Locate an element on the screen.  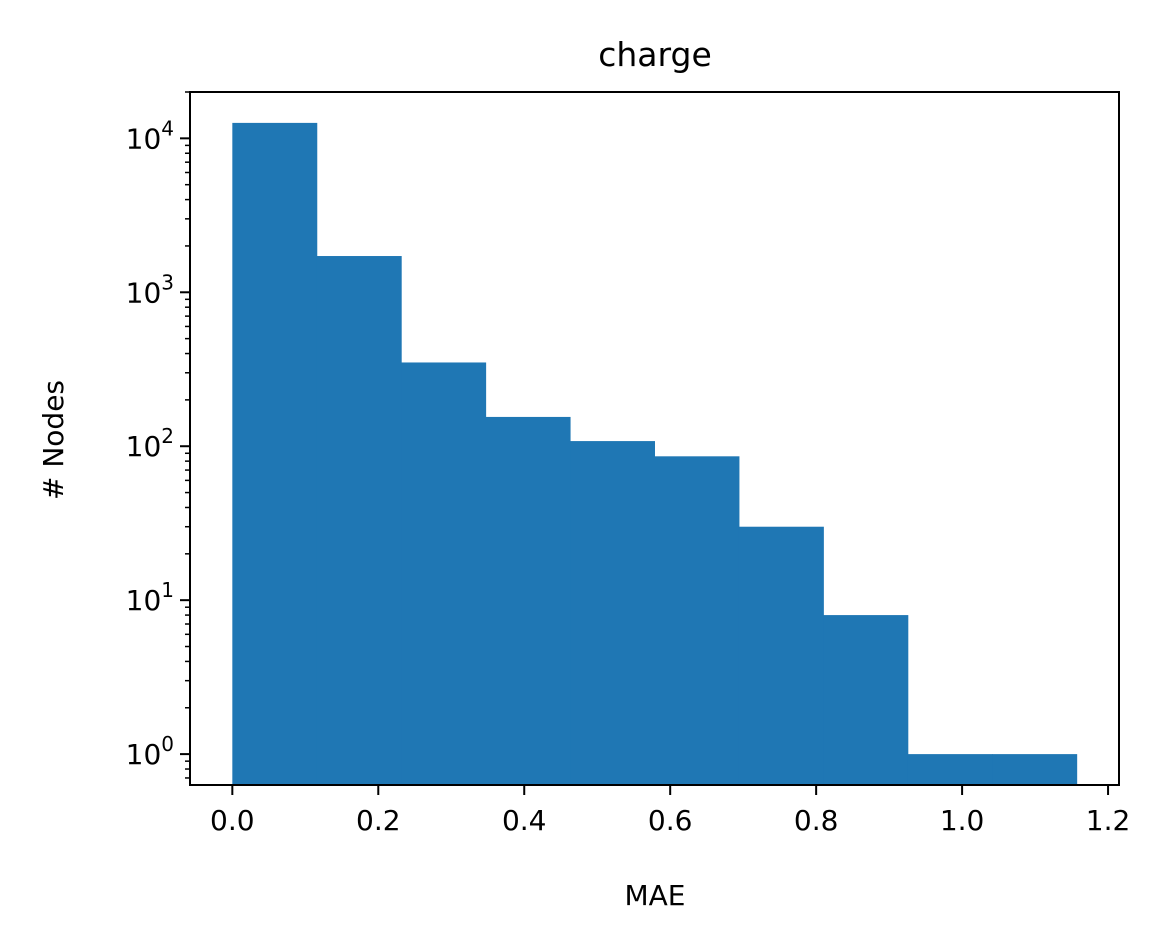
y-tick-label-3: 10³ is located at coordinates (150, 289).